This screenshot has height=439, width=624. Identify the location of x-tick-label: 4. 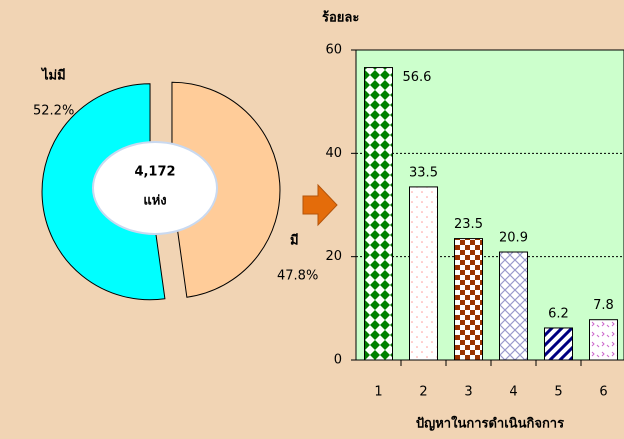
(513, 392).